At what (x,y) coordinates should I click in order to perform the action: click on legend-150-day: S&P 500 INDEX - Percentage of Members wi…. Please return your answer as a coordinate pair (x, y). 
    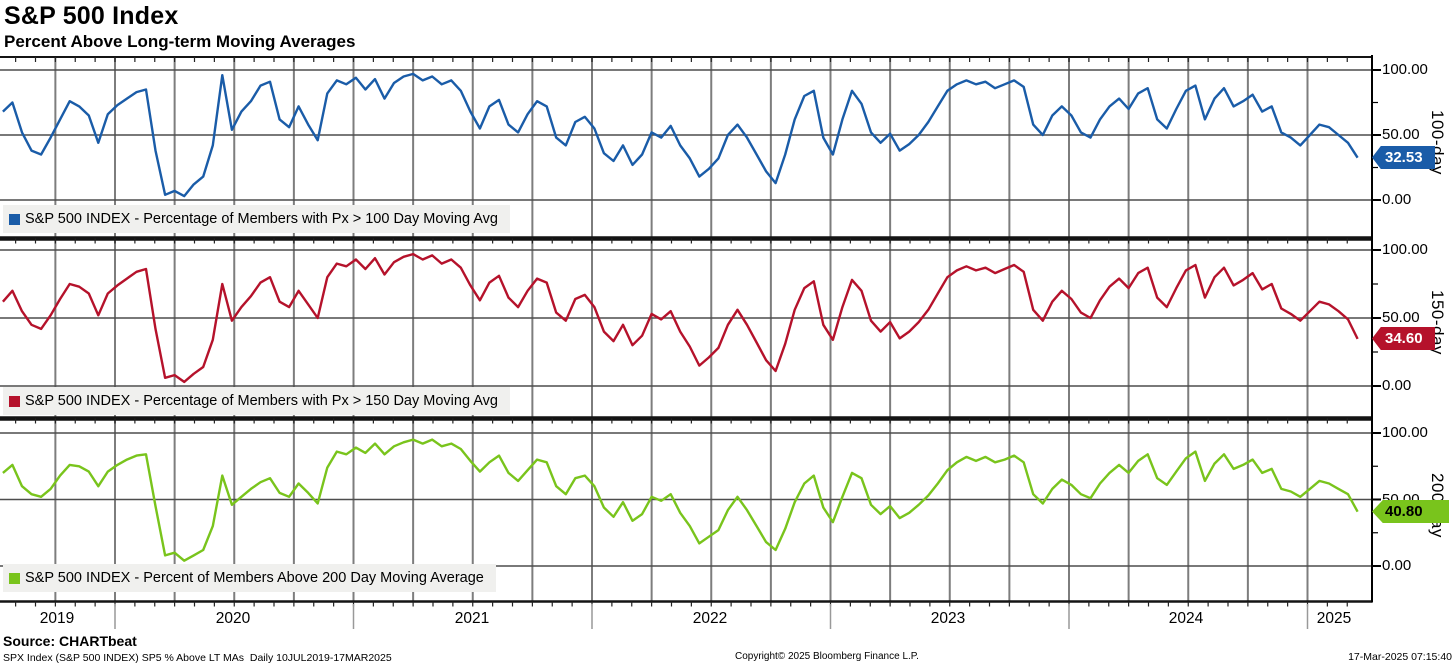
    Looking at the image, I should click on (256, 401).